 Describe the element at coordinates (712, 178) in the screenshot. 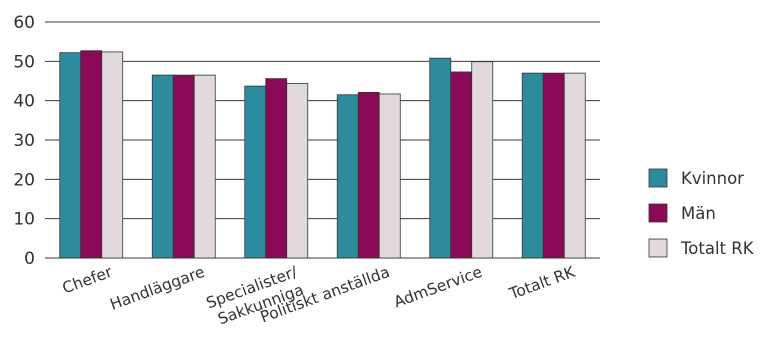

I see `legend-label: Kvinnor` at that location.